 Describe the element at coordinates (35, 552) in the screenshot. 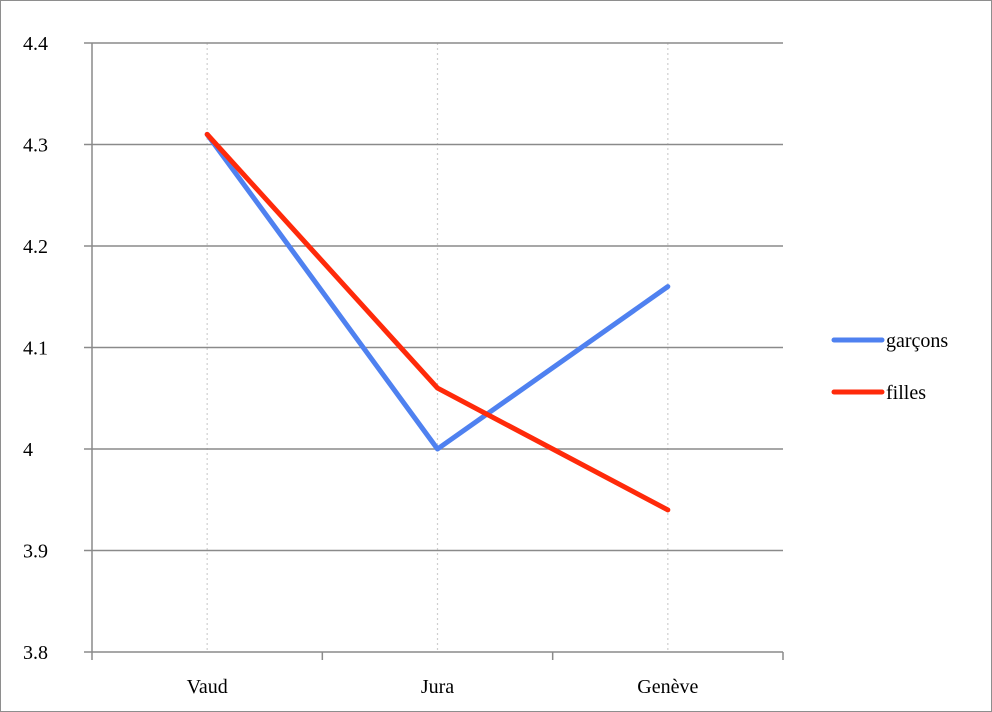

I see `y-tick-label: 3.9` at that location.